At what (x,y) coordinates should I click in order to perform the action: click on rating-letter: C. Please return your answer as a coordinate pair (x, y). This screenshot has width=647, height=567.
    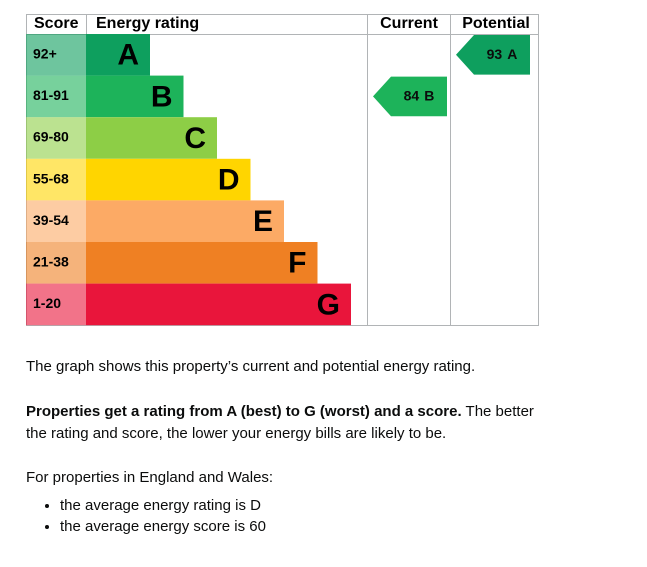
    Looking at the image, I should click on (195, 138).